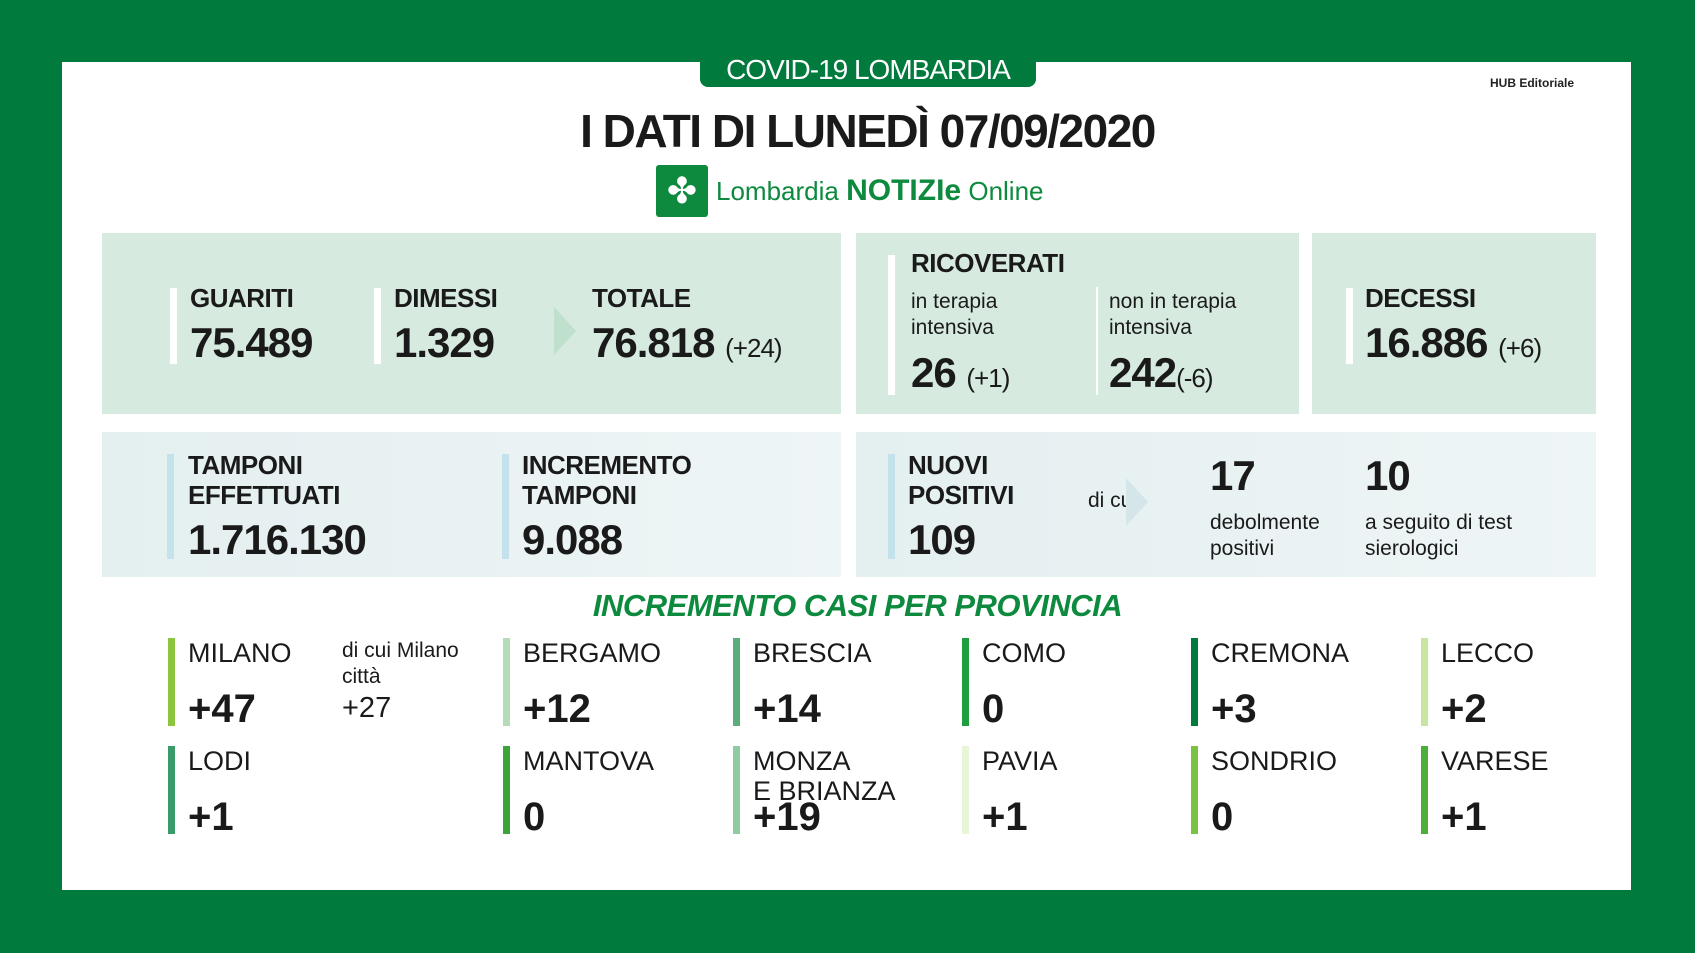 This screenshot has height=953, width=1695. Describe the element at coordinates (988, 378) in the screenshot. I see `ti-delta: (+1)` at that location.